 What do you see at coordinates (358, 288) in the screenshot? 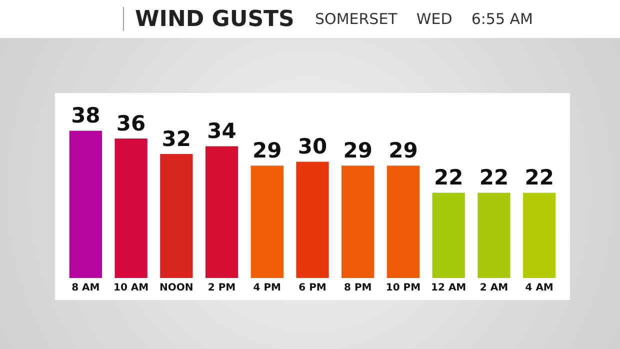
I see `x-tick-label: 8 PM` at bounding box center [358, 288].